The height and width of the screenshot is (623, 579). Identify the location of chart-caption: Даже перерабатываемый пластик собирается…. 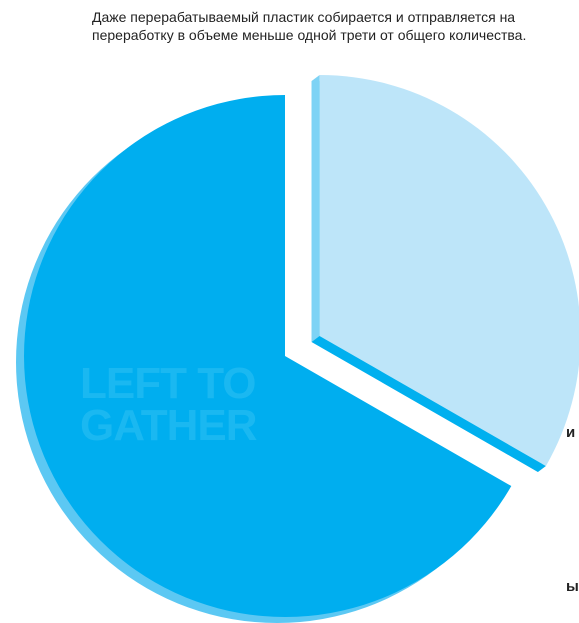
(309, 26).